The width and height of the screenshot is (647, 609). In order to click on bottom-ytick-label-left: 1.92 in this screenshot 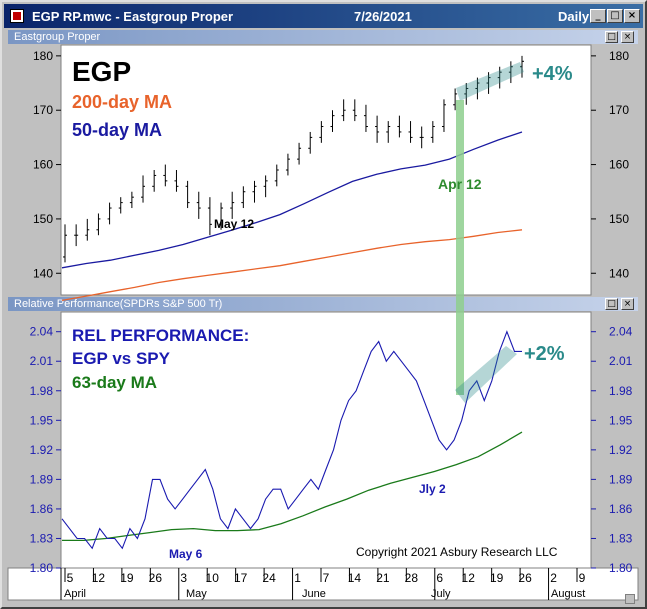, I will do `click(42, 450)`.